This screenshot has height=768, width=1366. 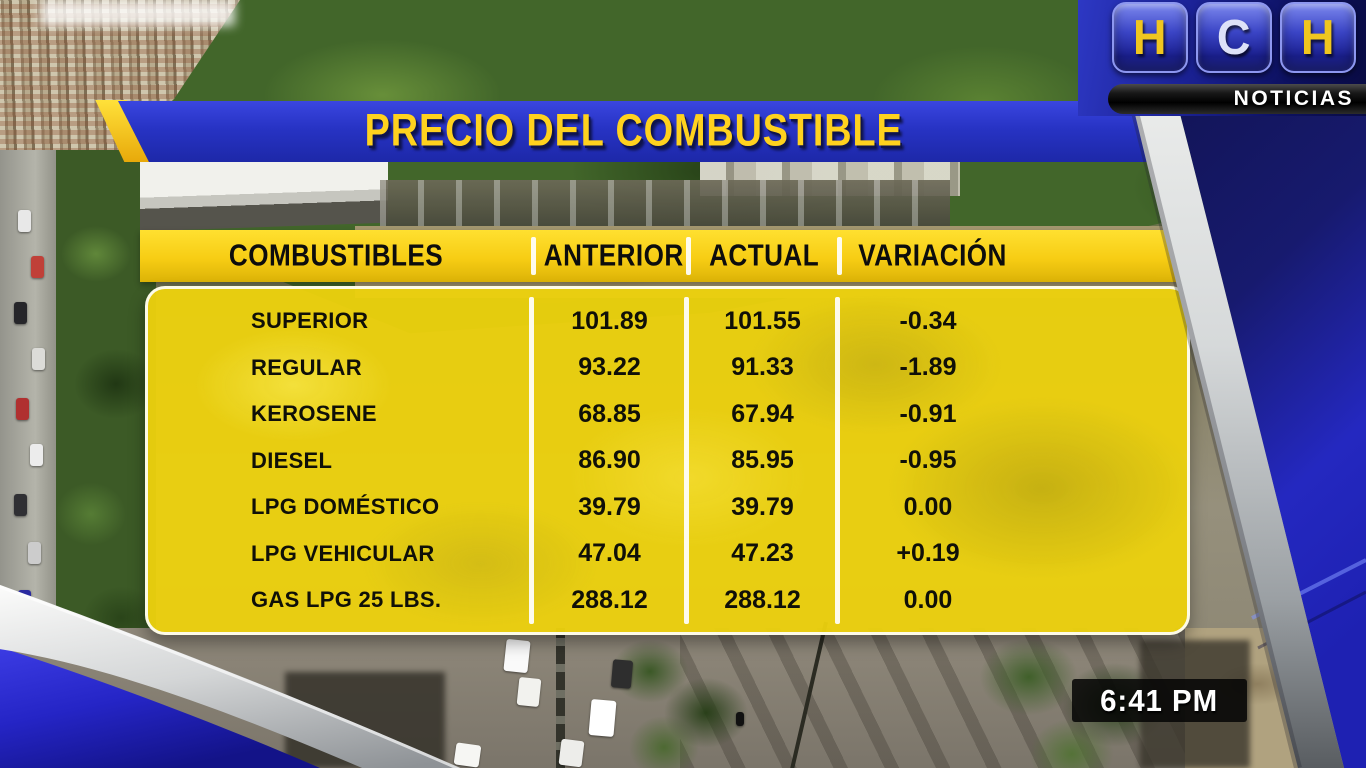 What do you see at coordinates (292, 460) in the screenshot?
I see `fuel-name: DIESEL` at bounding box center [292, 460].